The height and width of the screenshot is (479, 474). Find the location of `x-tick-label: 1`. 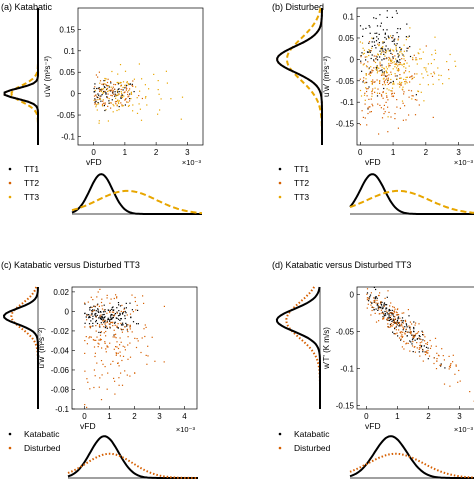

x-tick-label: 1 is located at coordinates (393, 152).